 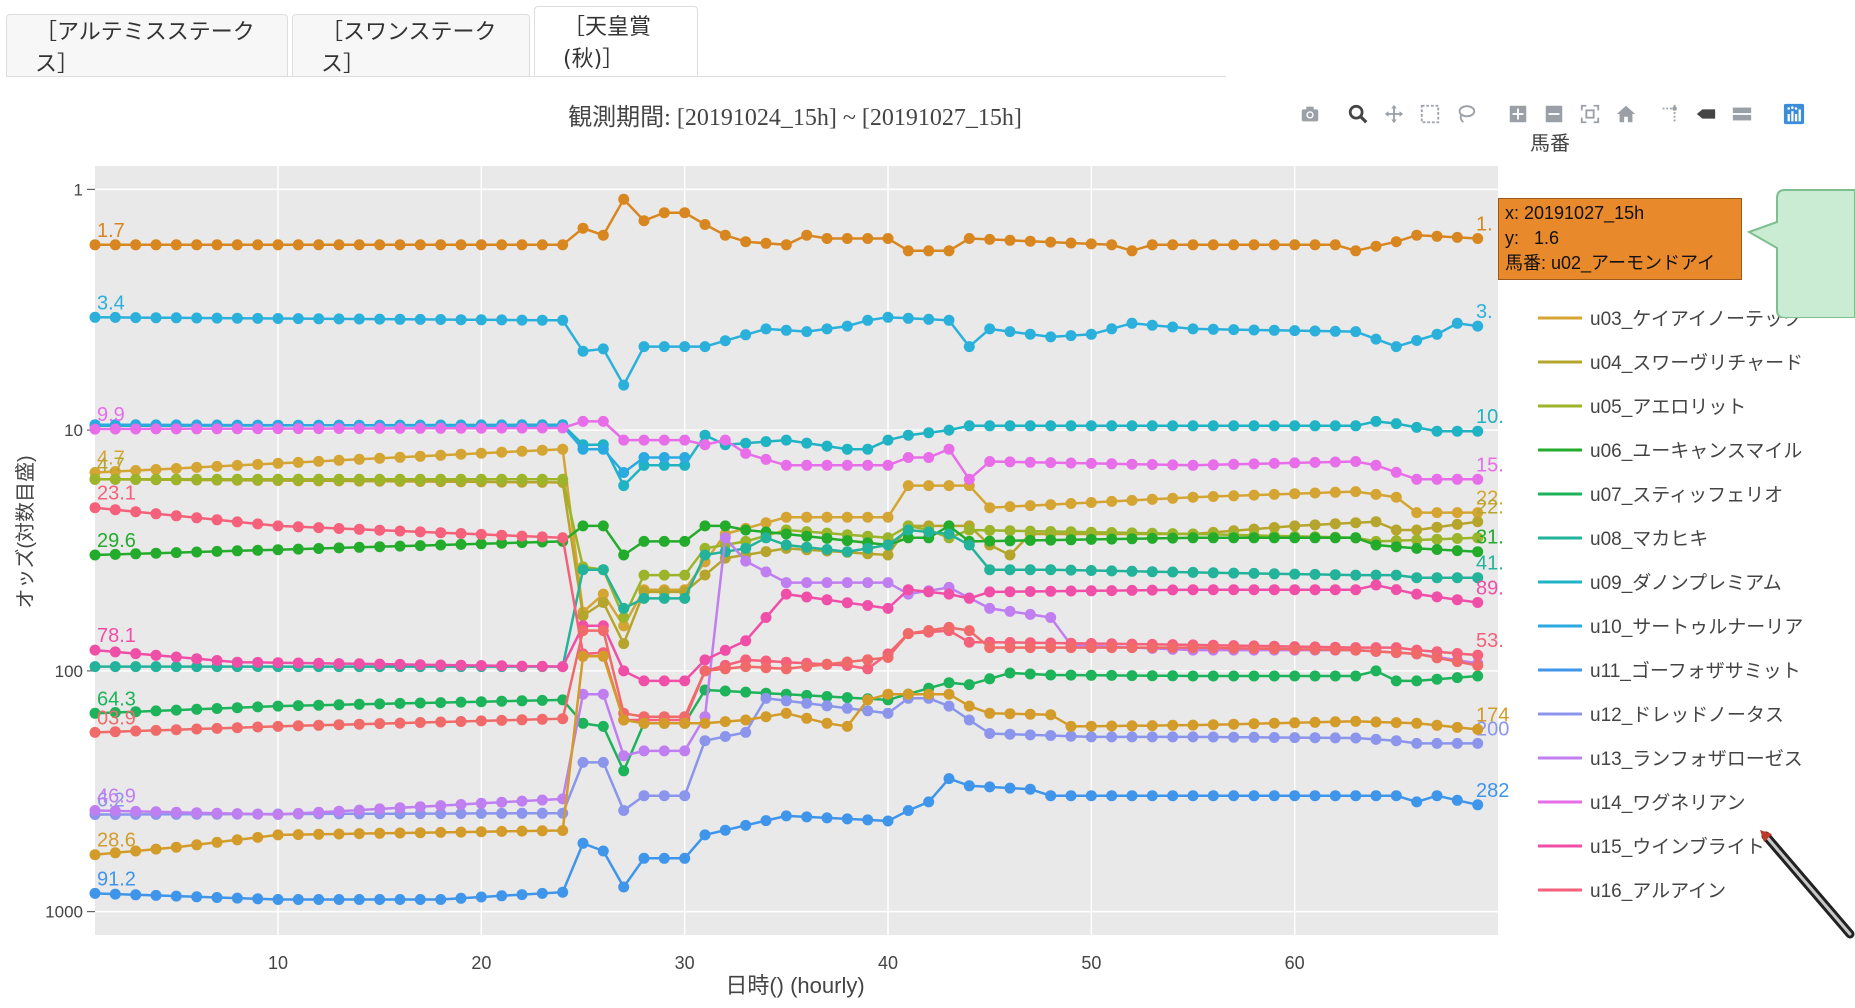 What do you see at coordinates (1626, 114) in the screenshot?
I see `home-icon` at bounding box center [1626, 114].